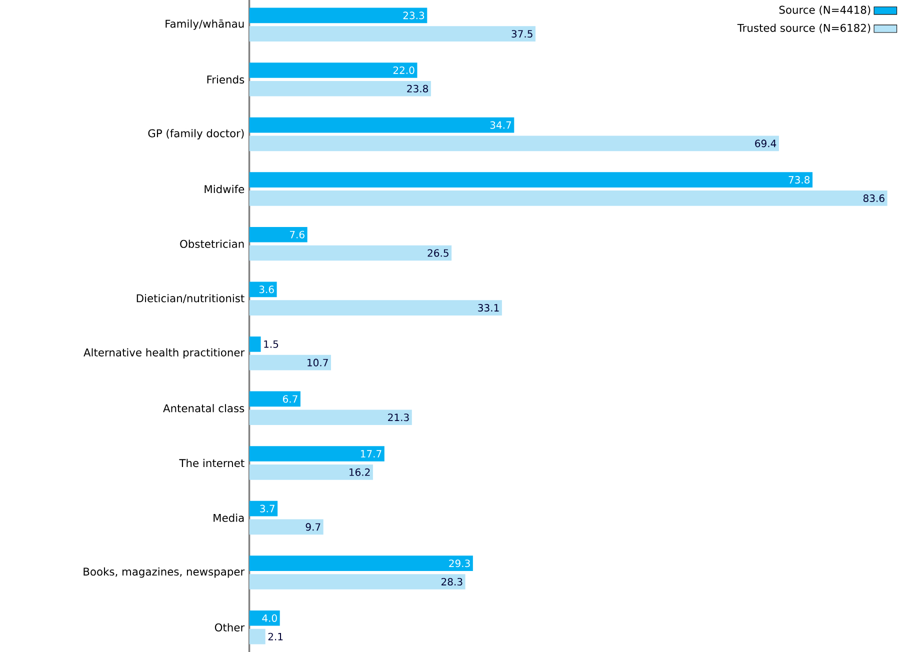 This screenshot has height=652, width=902. Describe the element at coordinates (271, 344) in the screenshot. I see `data-label: 1.5` at that location.